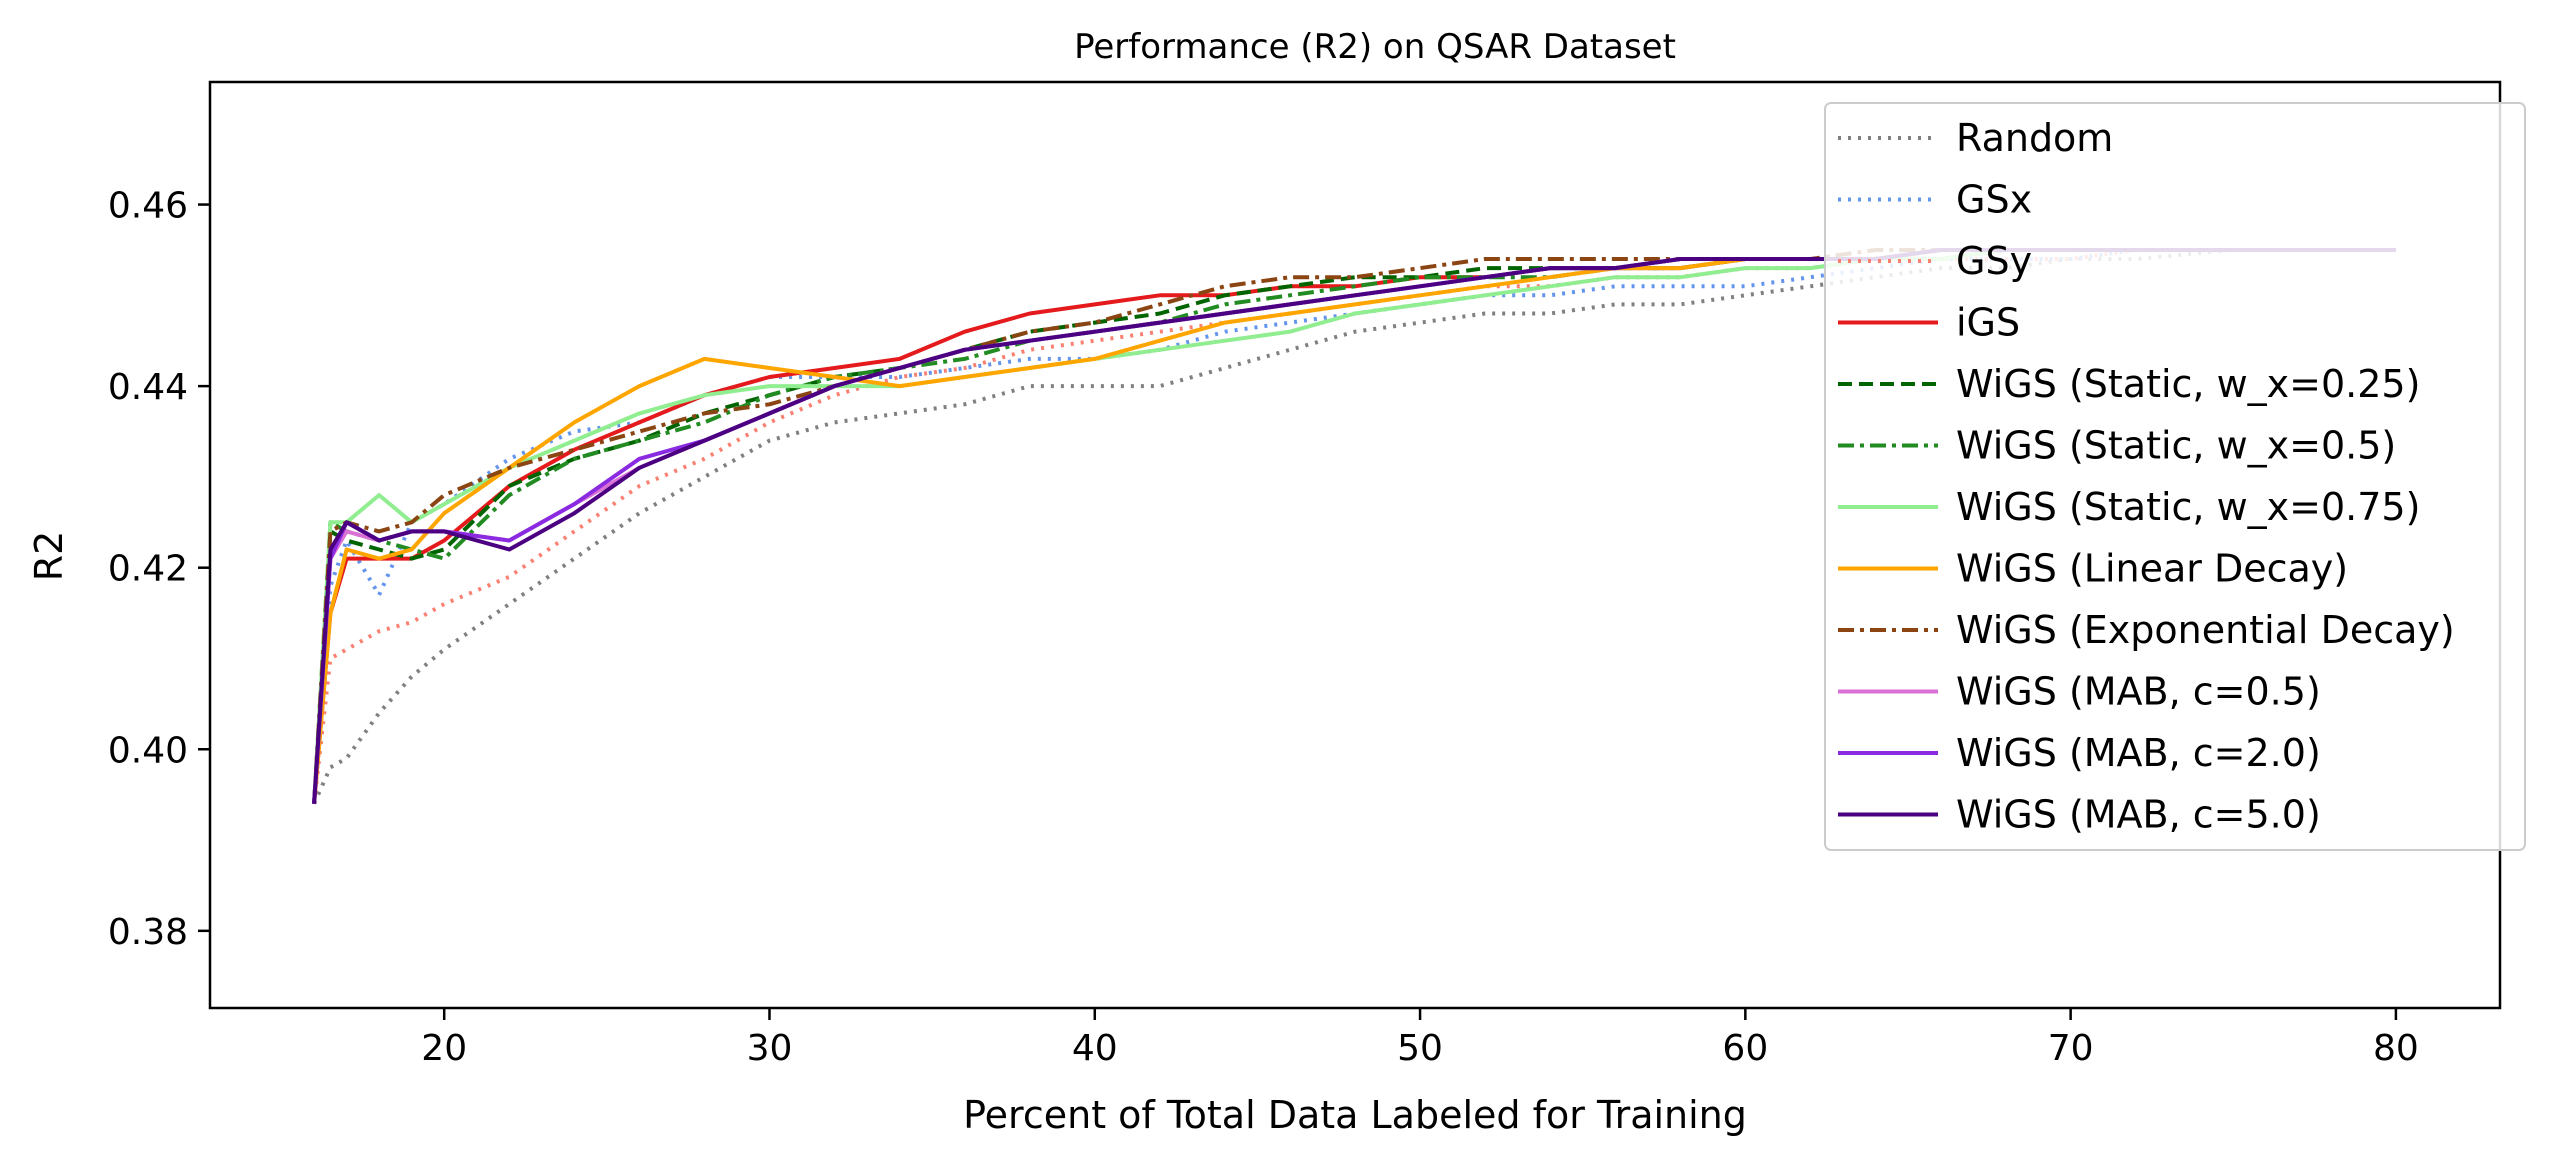  What do you see at coordinates (2034, 138) in the screenshot?
I see `legend-label: Random` at bounding box center [2034, 138].